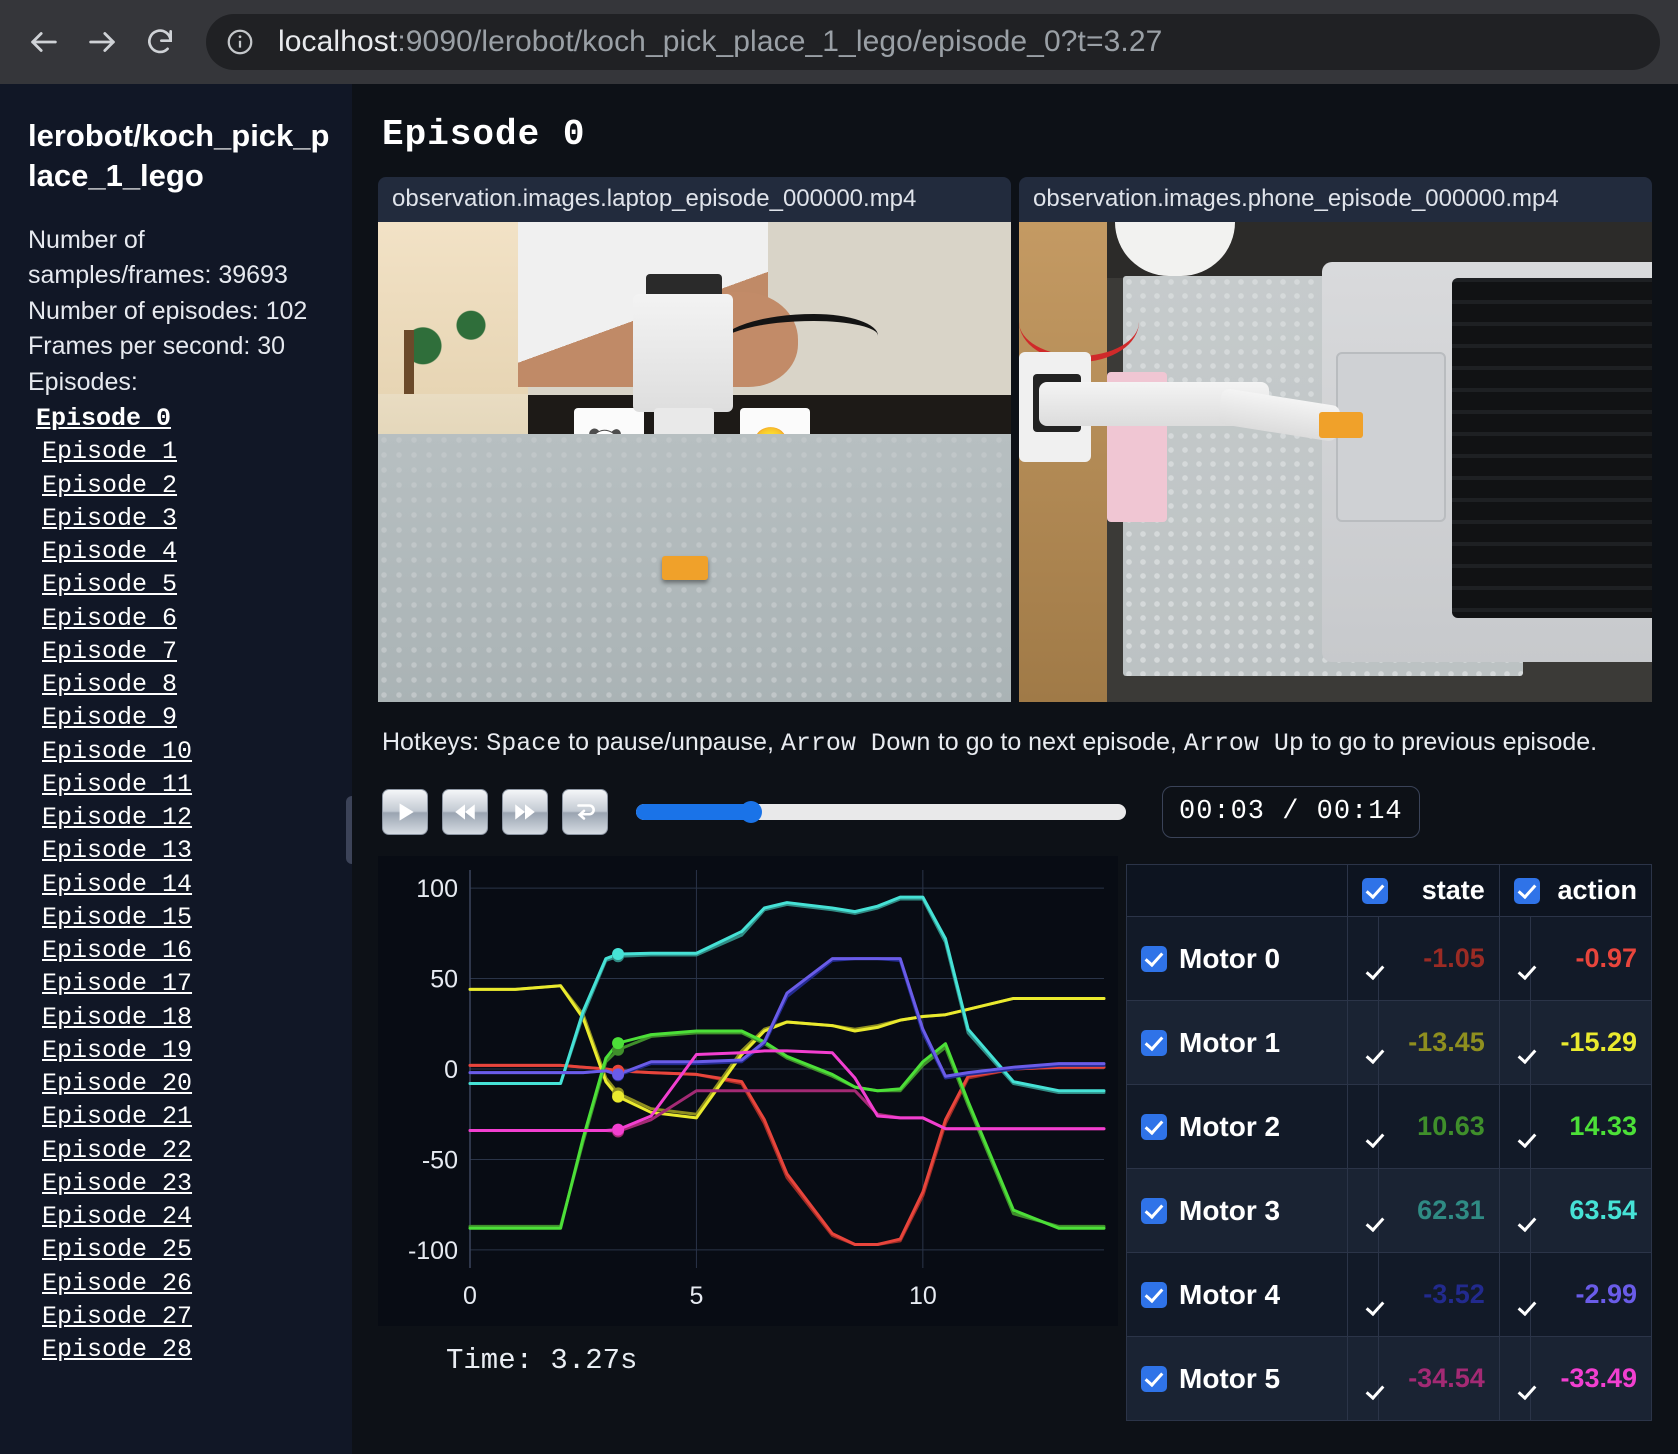 This screenshot has height=1454, width=1678. Describe the element at coordinates (1291, 812) in the screenshot. I see `time-display: 00:03 / 00:14` at that location.